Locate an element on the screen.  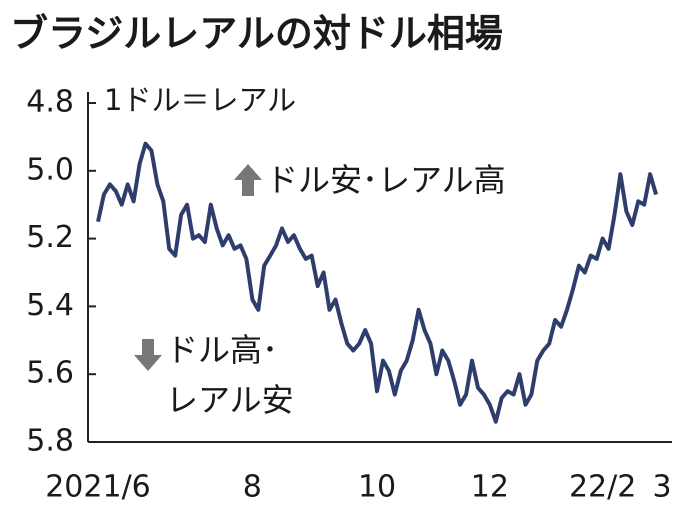
x-tick-label: 2021/6 is located at coordinates (98, 487).